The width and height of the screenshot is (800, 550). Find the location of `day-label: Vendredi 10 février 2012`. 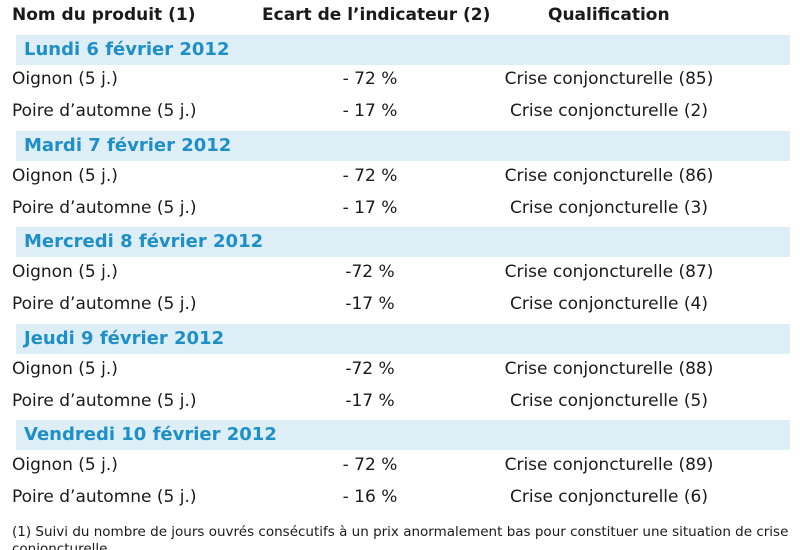

day-label: Vendredi 10 février 2012 is located at coordinates (150, 434).